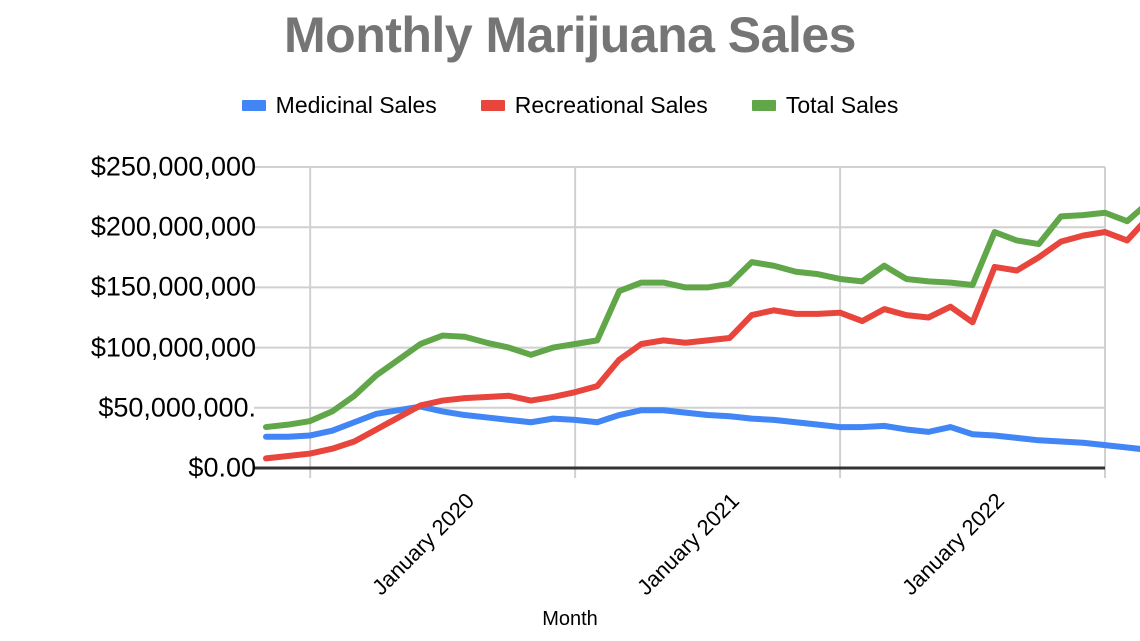 The height and width of the screenshot is (641, 1140). What do you see at coordinates (173, 347) in the screenshot?
I see `y-tick-label-3: $100,000,000` at bounding box center [173, 347].